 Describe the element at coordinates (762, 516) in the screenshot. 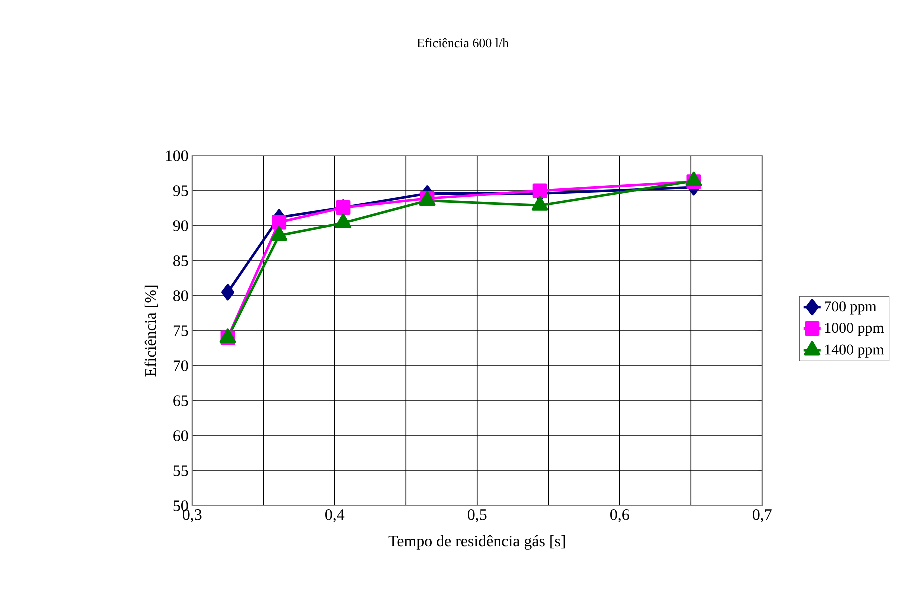

I see `x-tick-label: 0,7` at that location.